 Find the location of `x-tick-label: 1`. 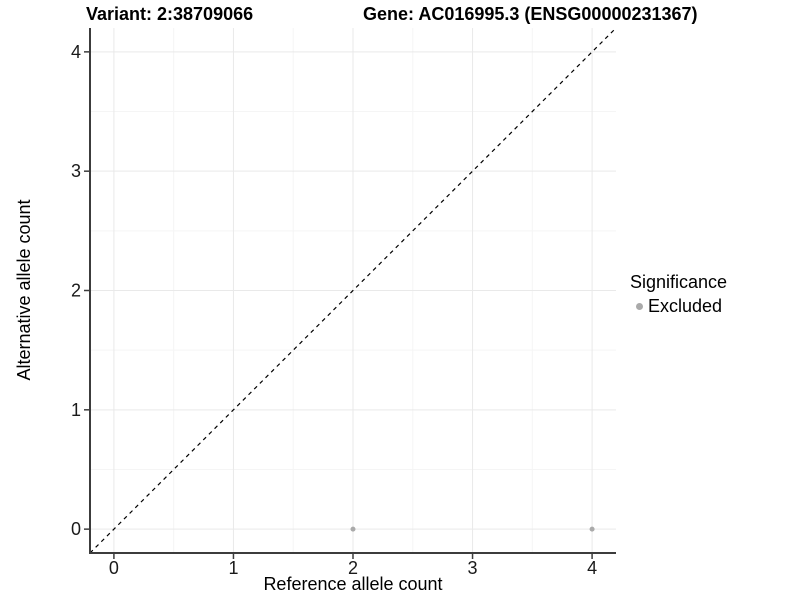

x-tick-label: 1 is located at coordinates (233, 568).